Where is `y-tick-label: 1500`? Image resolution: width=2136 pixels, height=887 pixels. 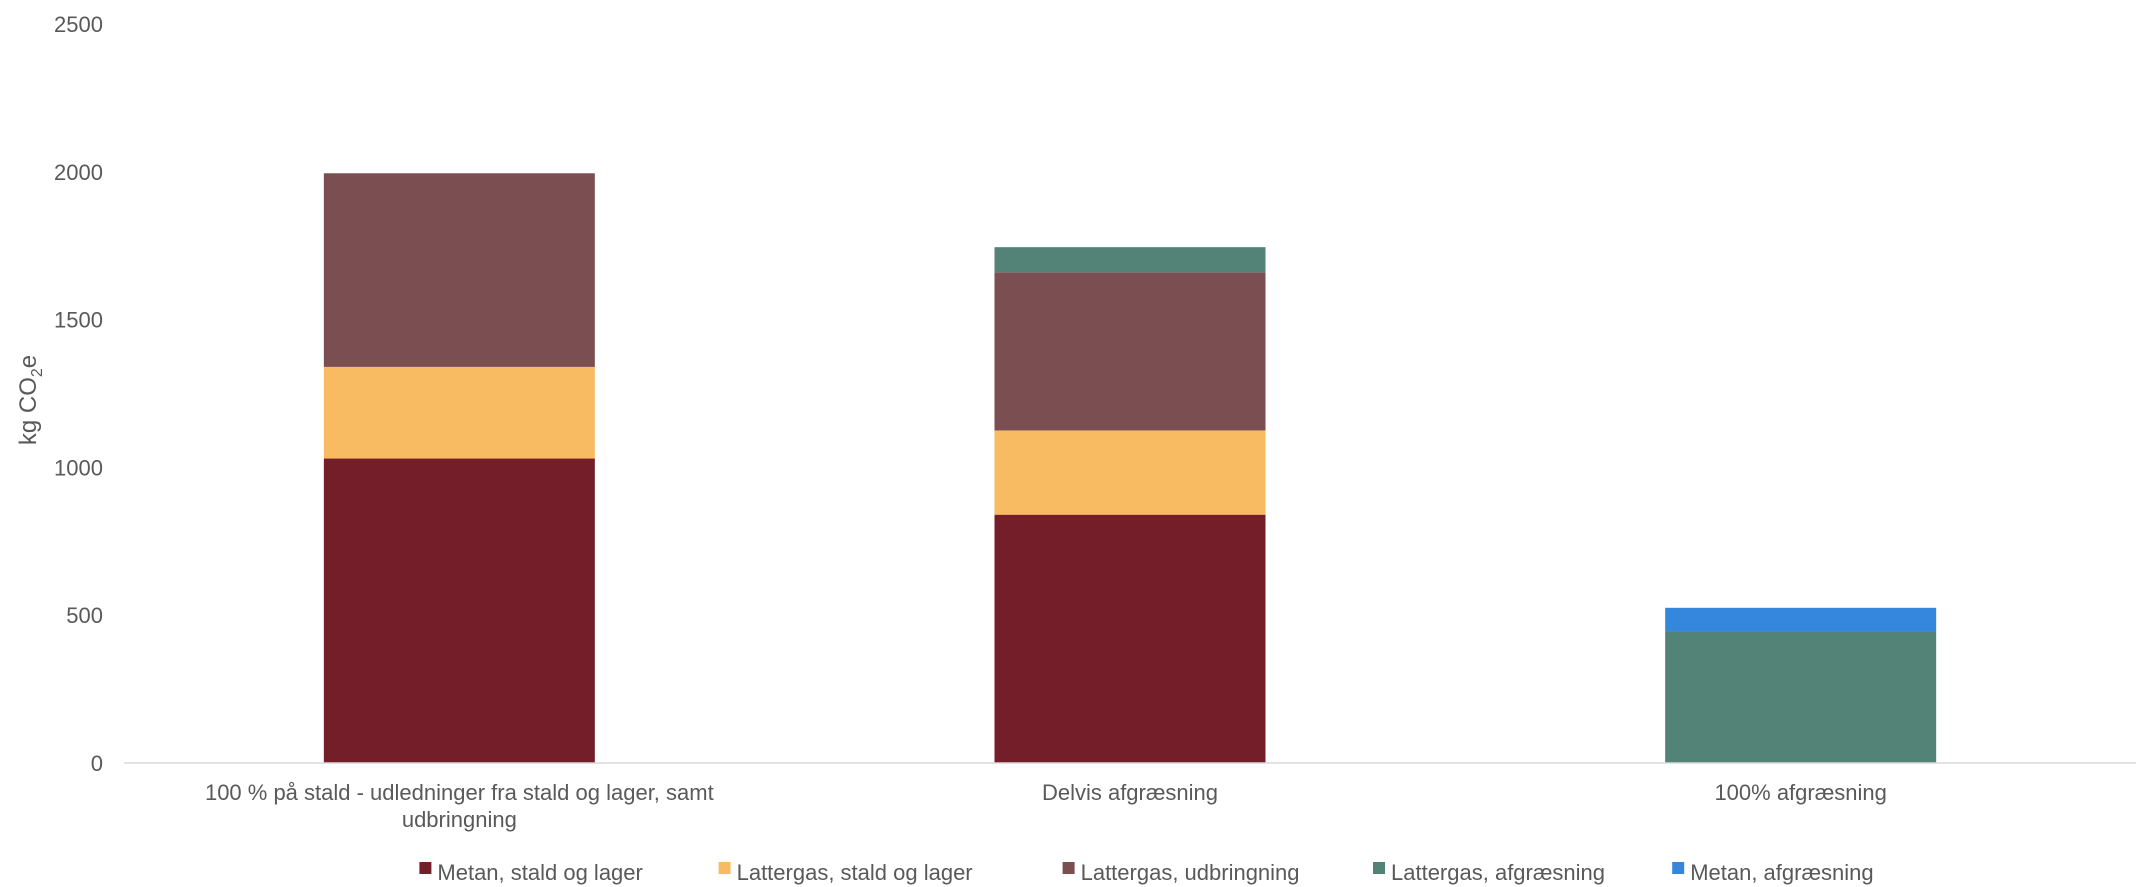
y-tick-label: 1500 is located at coordinates (78, 320).